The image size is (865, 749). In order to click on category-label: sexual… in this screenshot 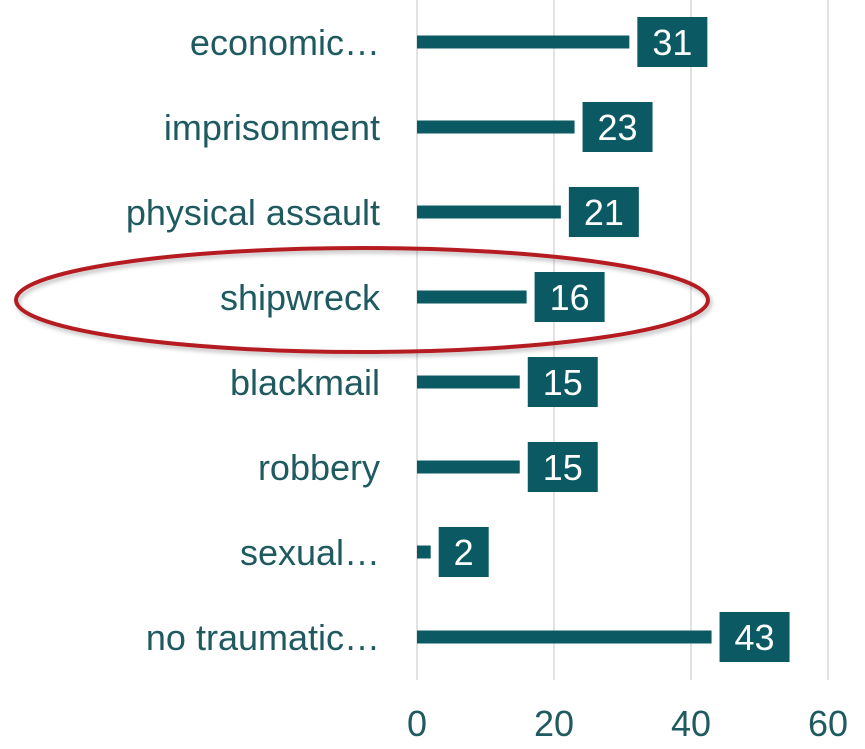, I will do `click(310, 552)`.